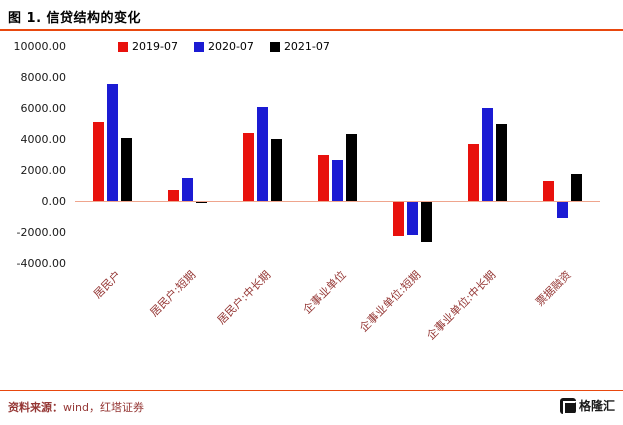  I want to click on bar-2021-07-企事业单位:短期, so click(426, 222).